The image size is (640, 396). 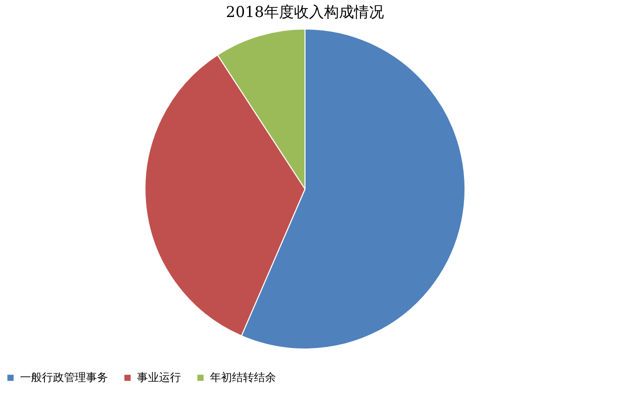 What do you see at coordinates (305, 12) in the screenshot?
I see `chart-title: 2018年度收入构成情况` at bounding box center [305, 12].